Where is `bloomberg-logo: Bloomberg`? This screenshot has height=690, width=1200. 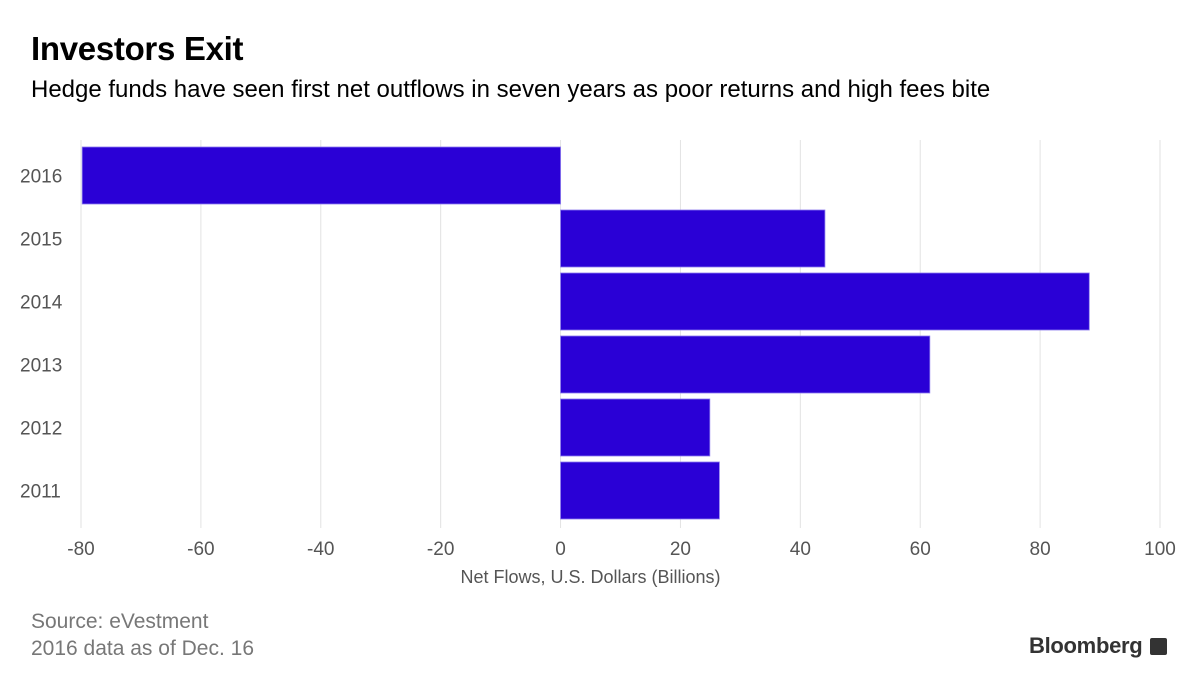
bloomberg-logo: Bloomberg is located at coordinates (1098, 646).